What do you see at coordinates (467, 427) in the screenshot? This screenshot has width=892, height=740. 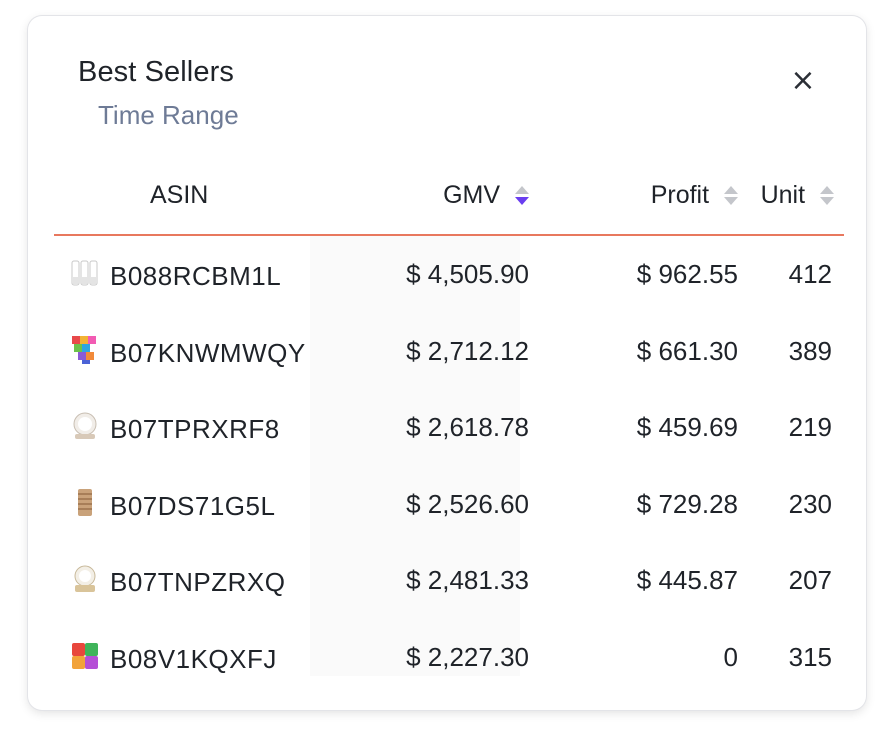 I see `gmv-cell: $ 2,618.78` at bounding box center [467, 427].